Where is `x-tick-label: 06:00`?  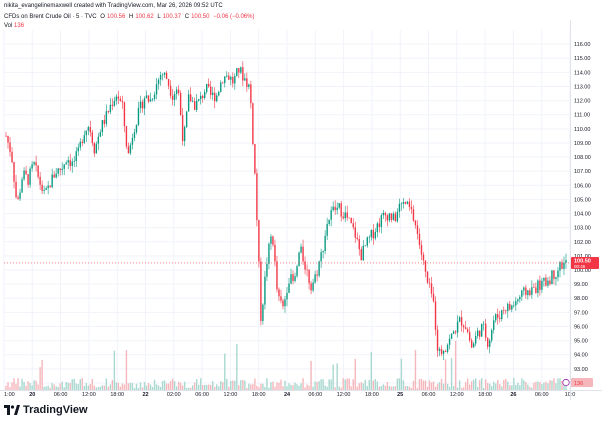
x-tick-label: 06:00 is located at coordinates (61, 395).